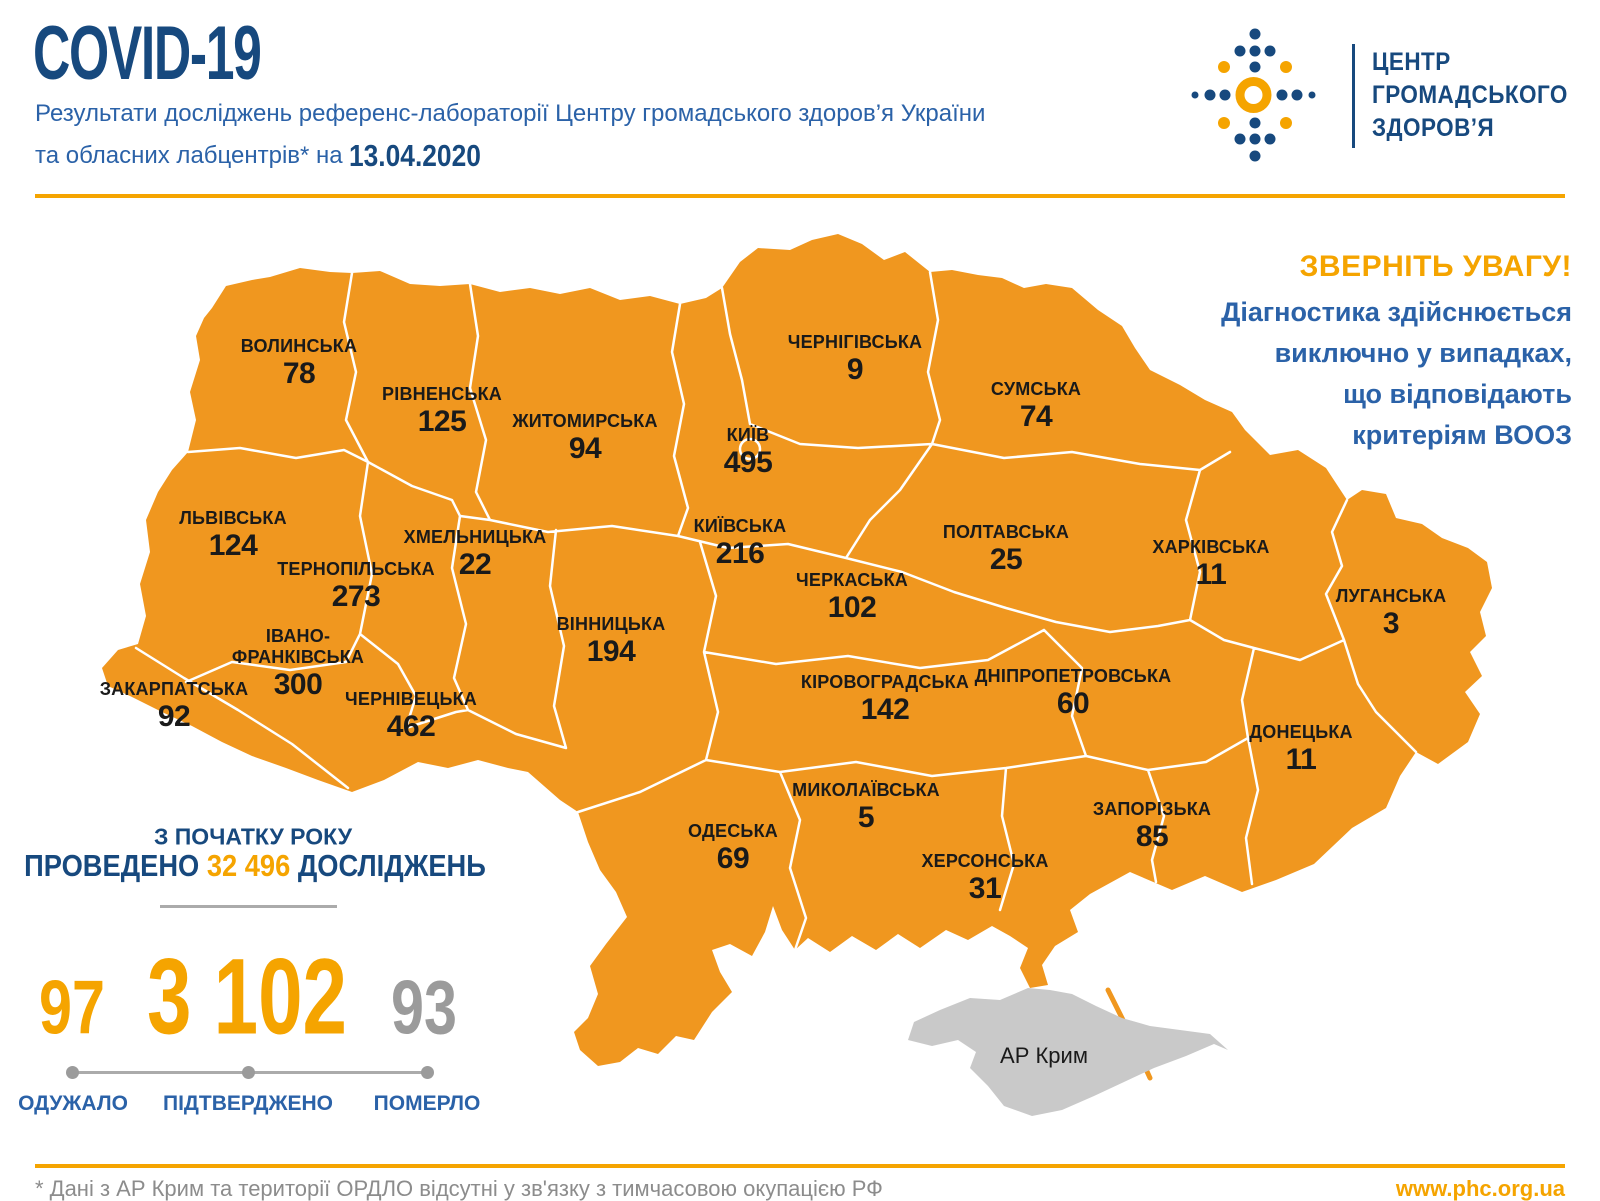  What do you see at coordinates (584, 438) in the screenshot?
I see `region-label-zhytomyrska: ЖИТОМИРСЬКА 94` at bounding box center [584, 438].